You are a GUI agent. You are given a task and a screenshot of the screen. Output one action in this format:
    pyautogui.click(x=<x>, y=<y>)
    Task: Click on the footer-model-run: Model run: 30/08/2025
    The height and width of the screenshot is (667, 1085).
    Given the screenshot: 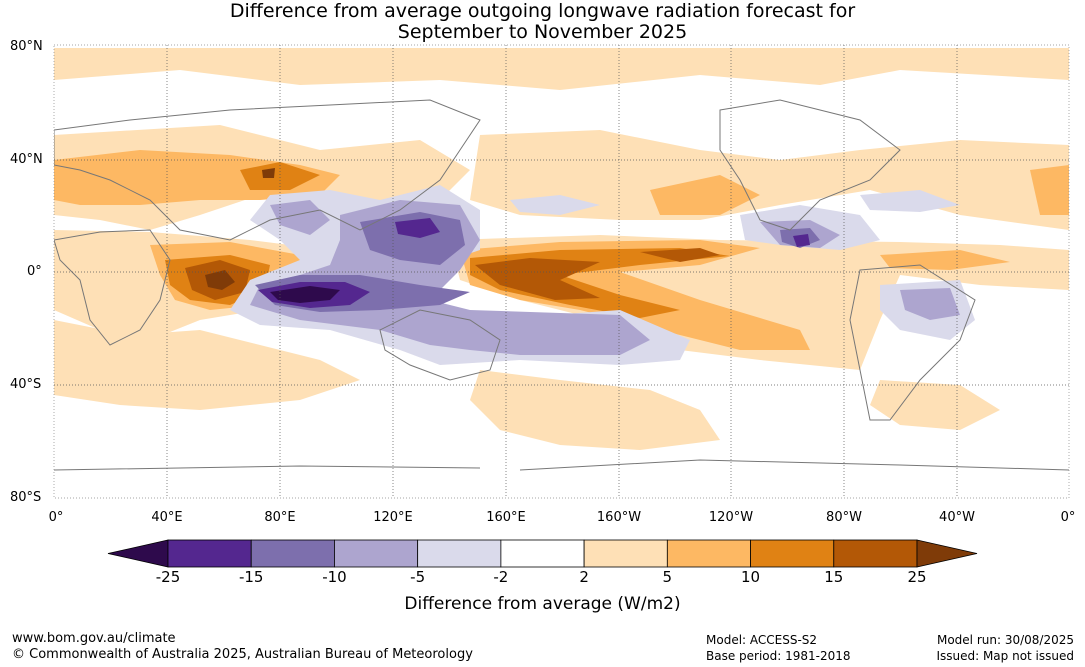 What is the action you would take?
    pyautogui.click(x=1005, y=640)
    